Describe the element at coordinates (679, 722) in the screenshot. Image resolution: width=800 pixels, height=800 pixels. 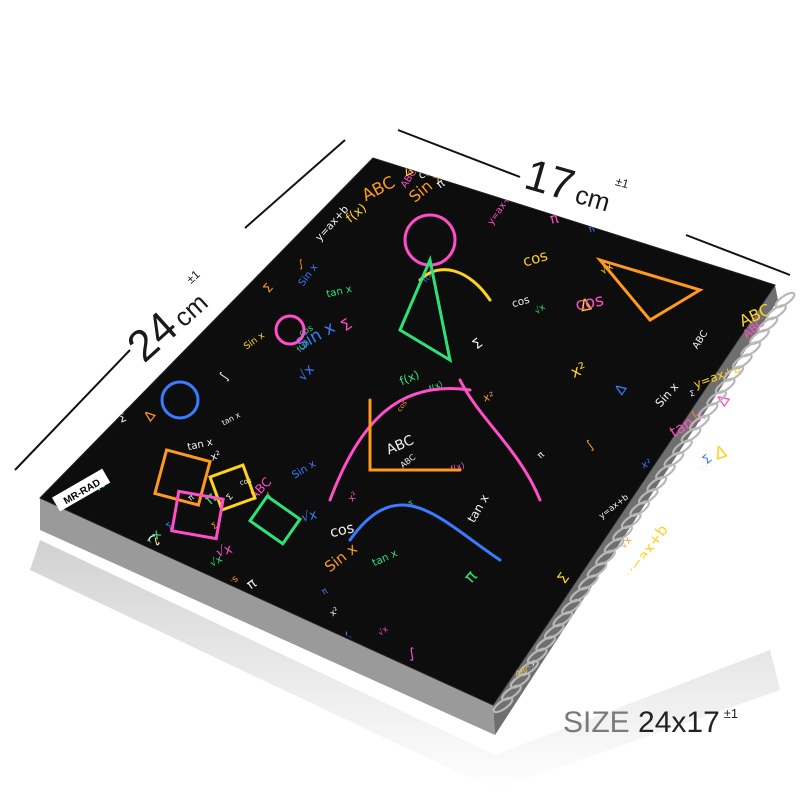
I see `size-caption-value: 24x17` at that location.